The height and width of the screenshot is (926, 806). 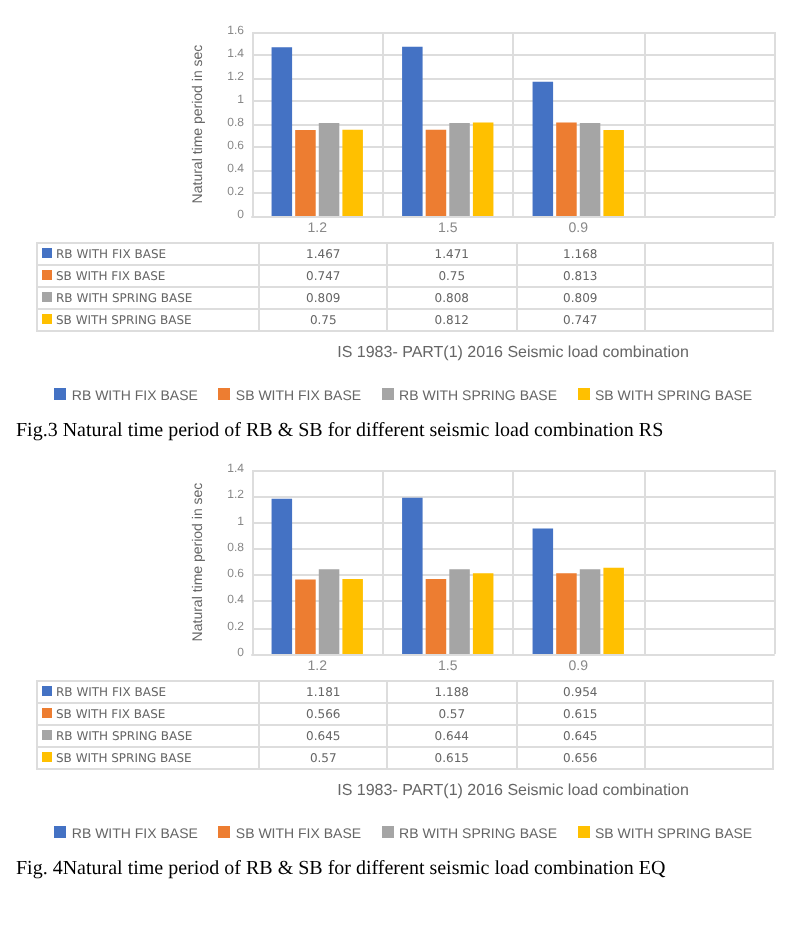 What do you see at coordinates (341, 431) in the screenshot?
I see `caption: Fig.3 Natural time period of RB & SB for different seismic load combination RS` at bounding box center [341, 431].